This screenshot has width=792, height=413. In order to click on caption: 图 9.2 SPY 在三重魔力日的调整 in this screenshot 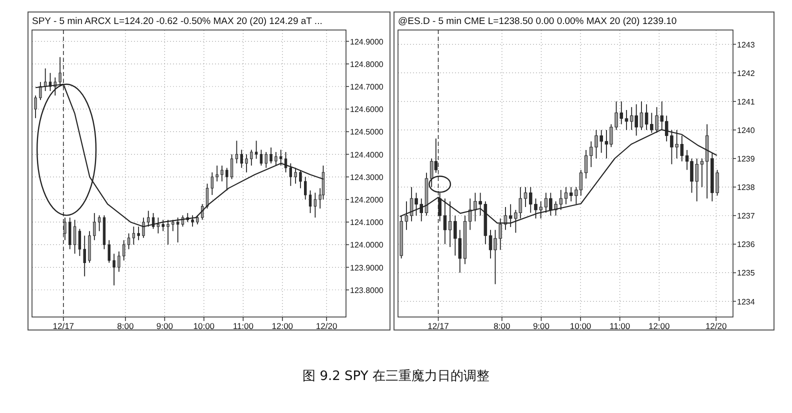, I will do `click(396, 376)`.